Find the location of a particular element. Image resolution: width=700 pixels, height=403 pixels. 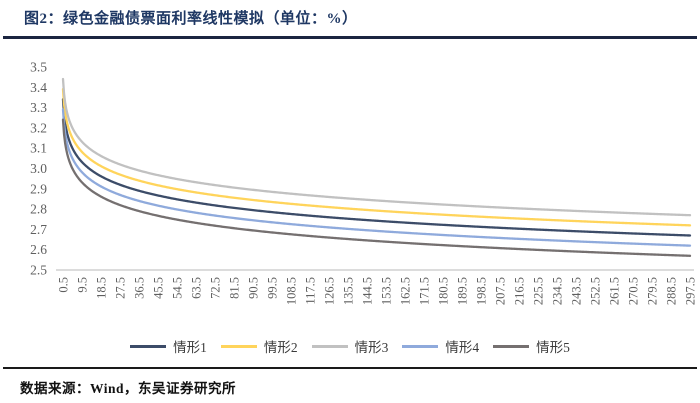

x-tick-label: 216.5 is located at coordinates (520, 291).